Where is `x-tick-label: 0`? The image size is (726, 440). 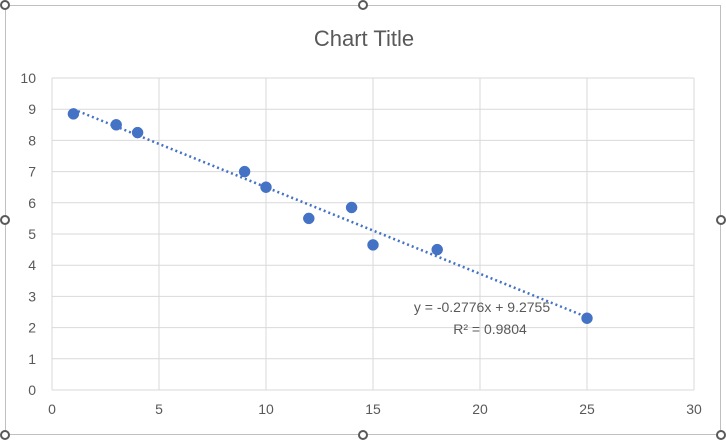
x-tick-label: 0 is located at coordinates (52, 409).